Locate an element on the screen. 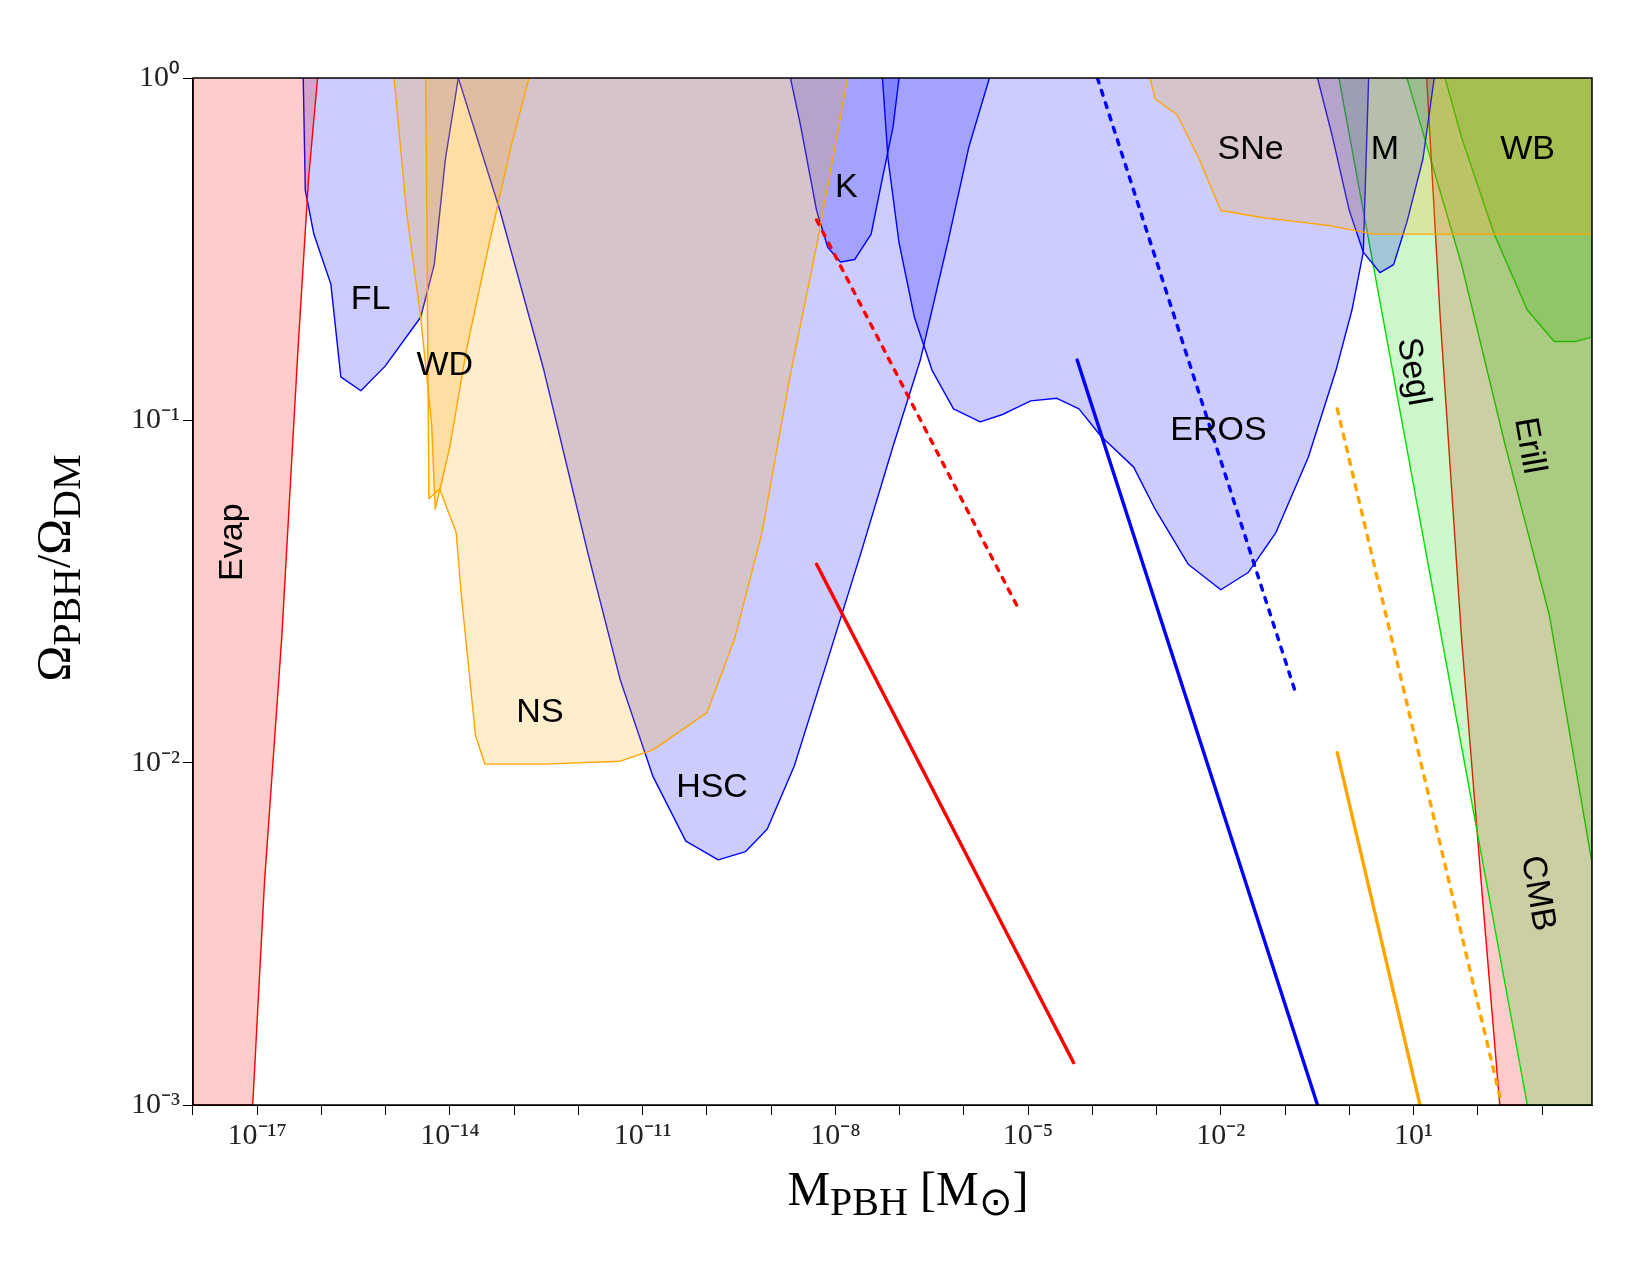 The height and width of the screenshot is (1275, 1650). x-tick-label: 10⁻⁵ is located at coordinates (1028, 1133).